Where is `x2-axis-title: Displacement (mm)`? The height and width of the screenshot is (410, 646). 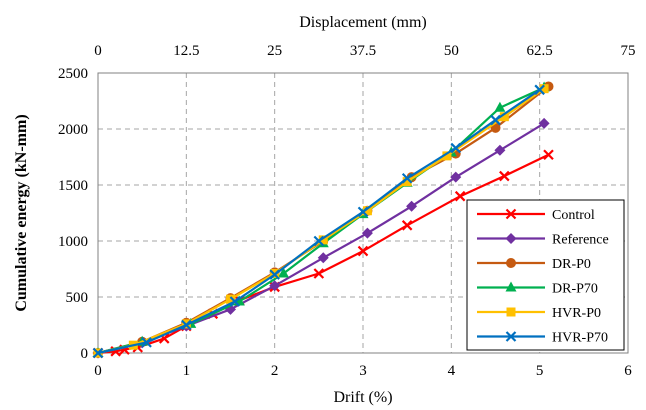
x2-axis-title: Displacement (mm) is located at coordinates (363, 22).